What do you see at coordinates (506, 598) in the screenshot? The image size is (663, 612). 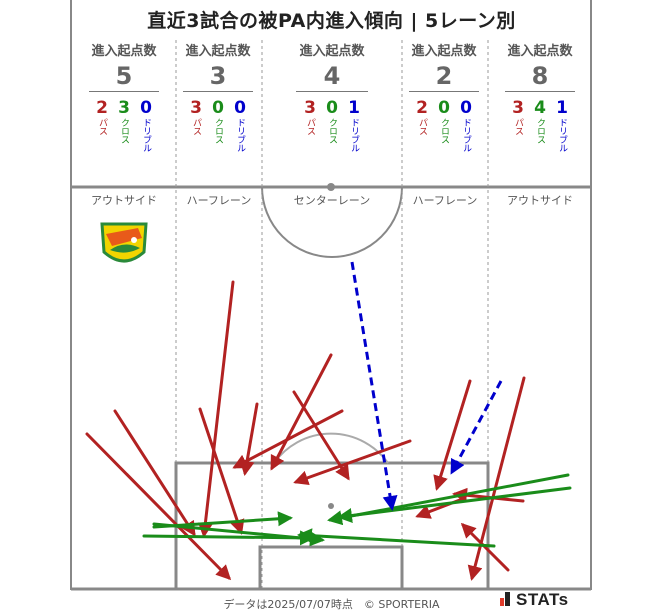 I see `stats-logo-icon` at bounding box center [506, 598].